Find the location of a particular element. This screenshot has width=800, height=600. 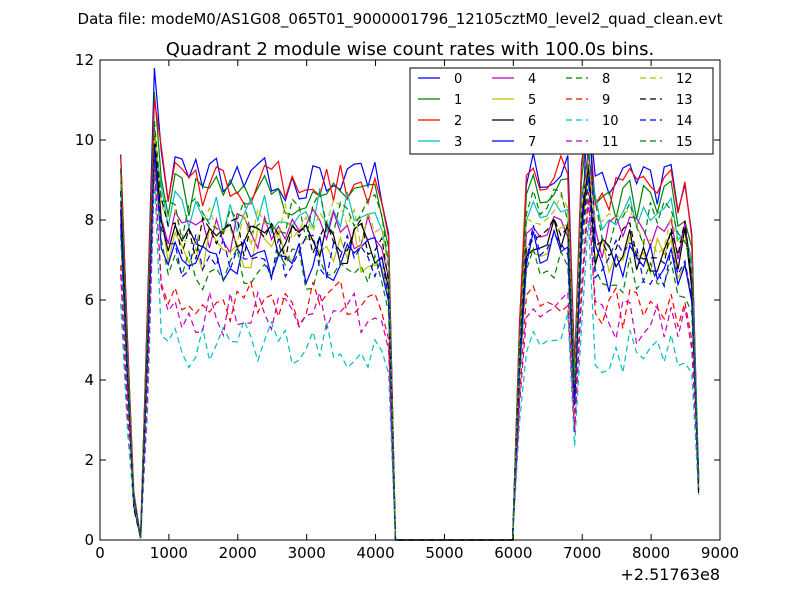

legend-label-15: 15 is located at coordinates (684, 142).